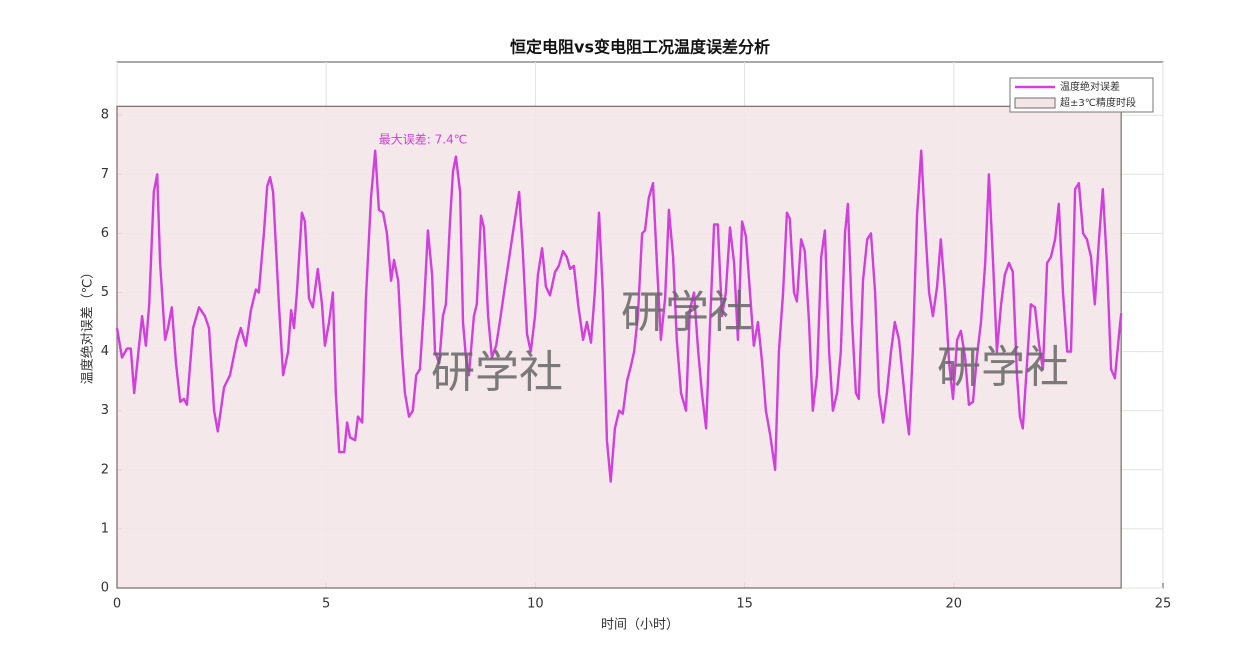 The height and width of the screenshot is (650, 1242). Describe the element at coordinates (640, 625) in the screenshot. I see `x-axis-label: 时间（小时）` at that location.